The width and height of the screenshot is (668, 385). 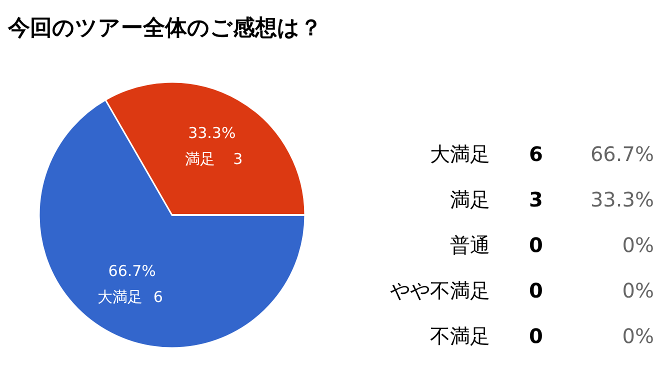 I want to click on slice-label: 大満足, so click(x=120, y=297).